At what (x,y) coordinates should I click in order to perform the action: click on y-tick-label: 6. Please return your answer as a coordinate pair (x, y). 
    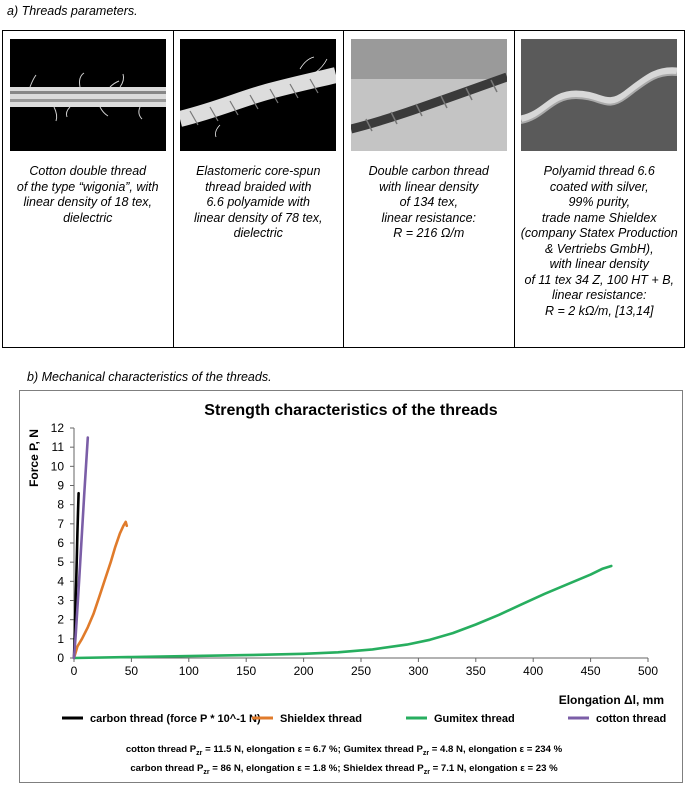
    Looking at the image, I should click on (60, 543).